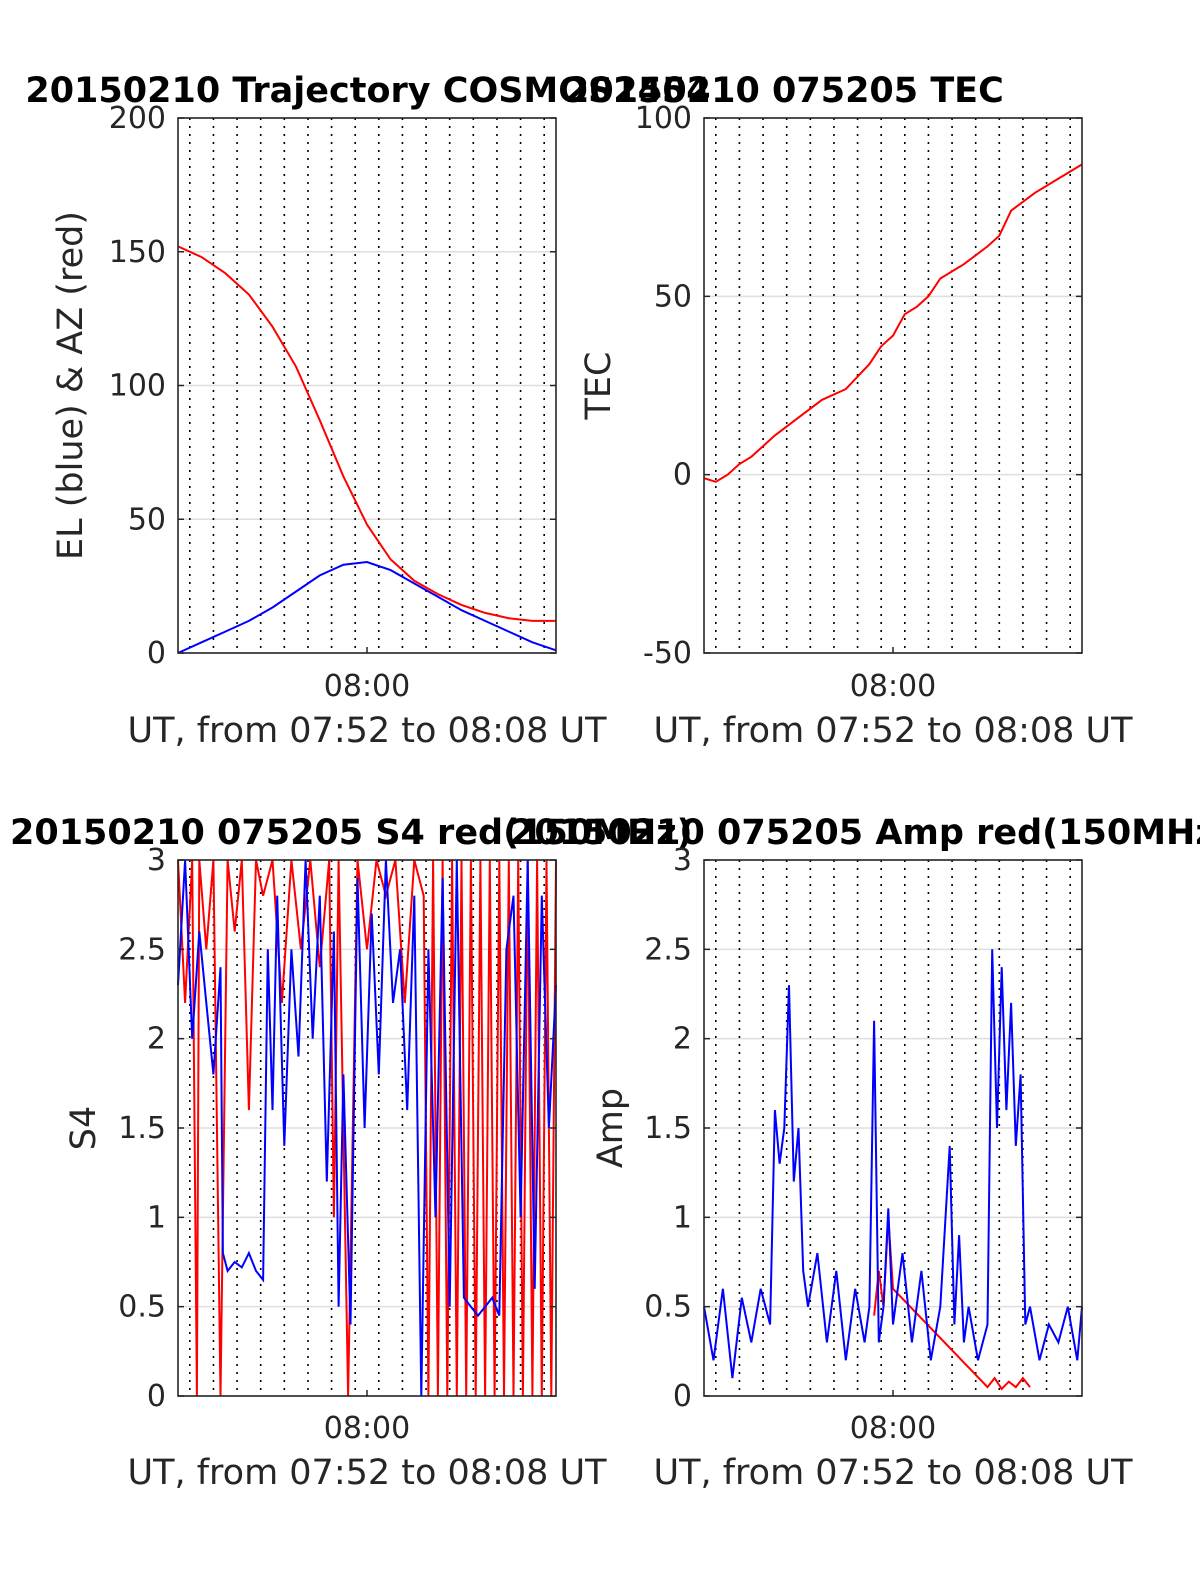 Image resolution: width=1200 pixels, height=1575 pixels. Describe the element at coordinates (667, 653) in the screenshot. I see `y-tick-label: -50` at that location.